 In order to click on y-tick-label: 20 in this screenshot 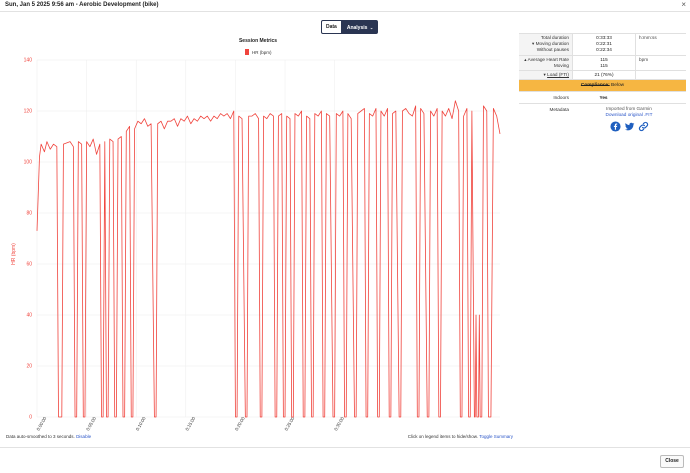, I will do `click(29, 367)`.